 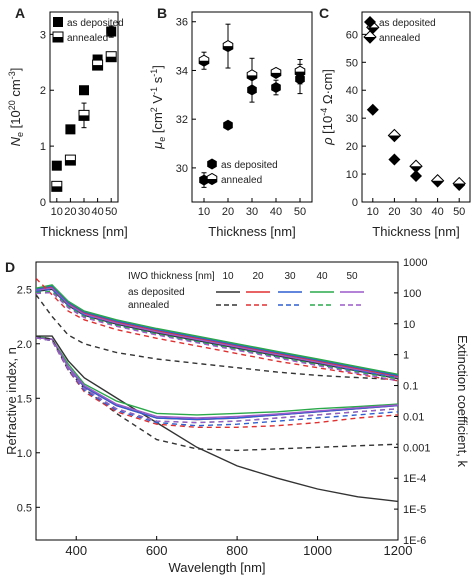 I want to click on x-axis-label: Wavelength [nm], so click(x=216, y=567).